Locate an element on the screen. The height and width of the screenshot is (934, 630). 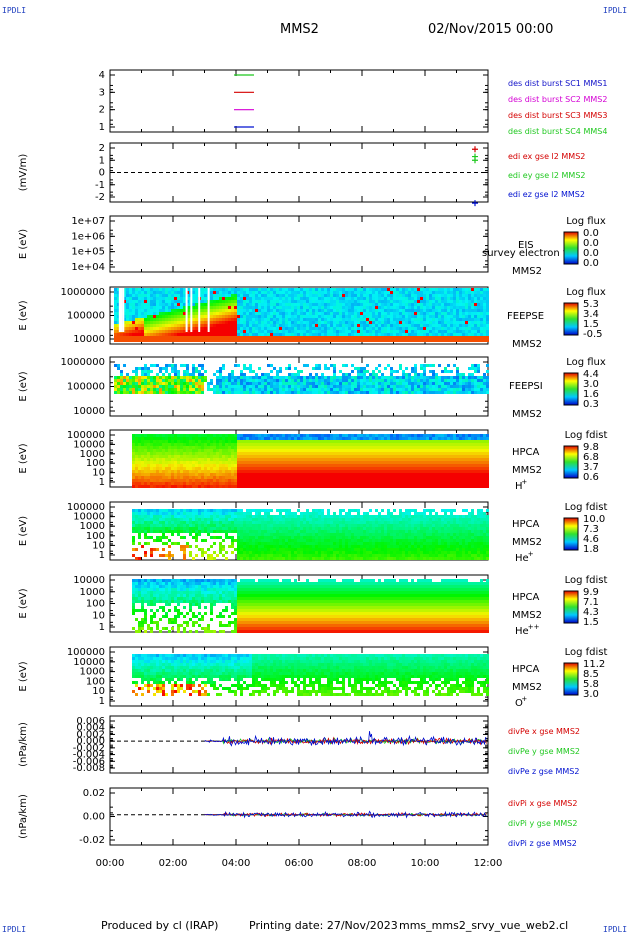
edi-ytick-label: -1 is located at coordinates (100, 185).